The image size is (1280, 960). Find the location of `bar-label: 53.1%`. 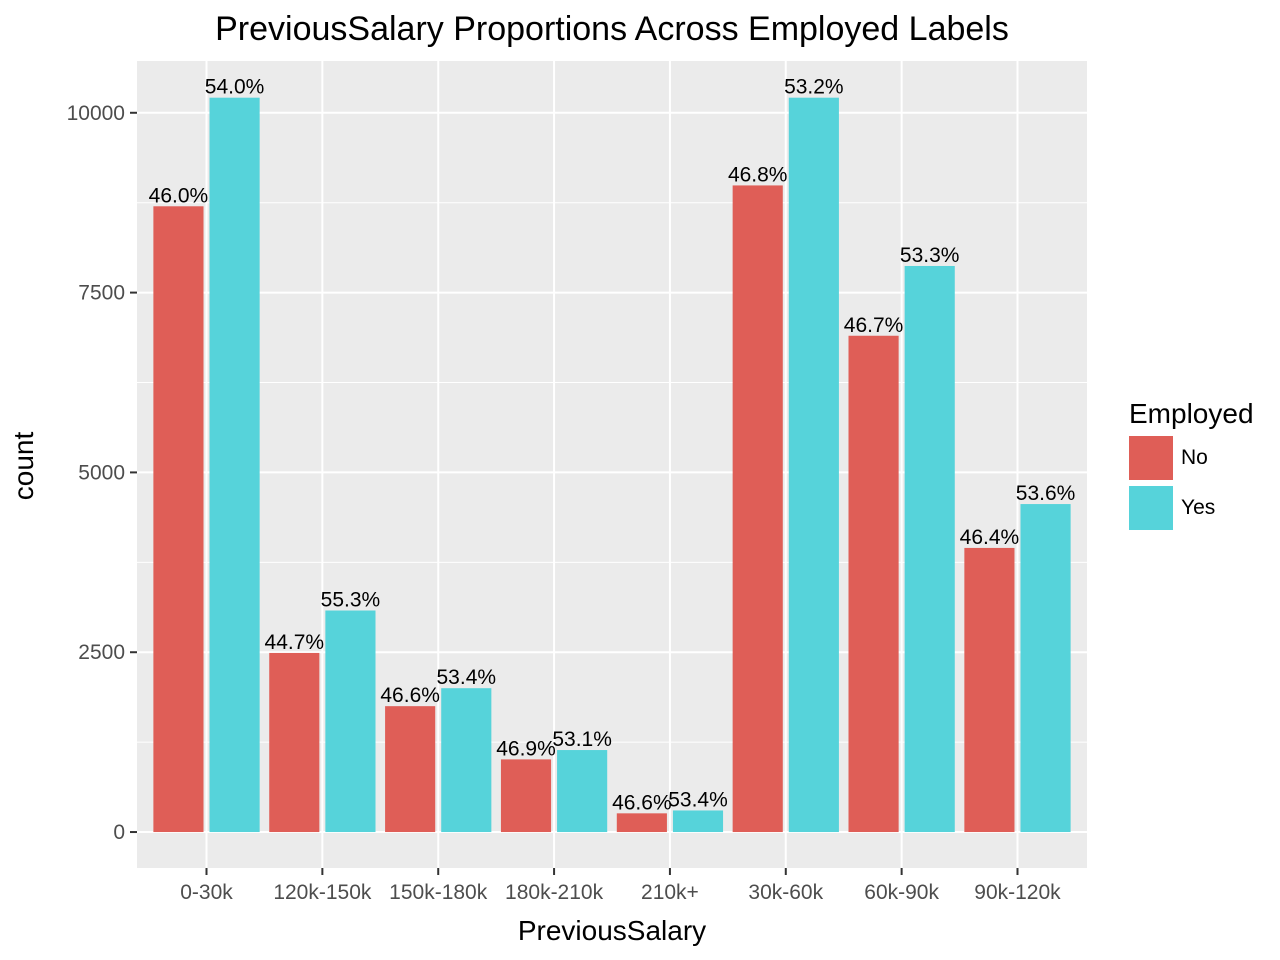

bar-label: 53.1% is located at coordinates (582, 739).